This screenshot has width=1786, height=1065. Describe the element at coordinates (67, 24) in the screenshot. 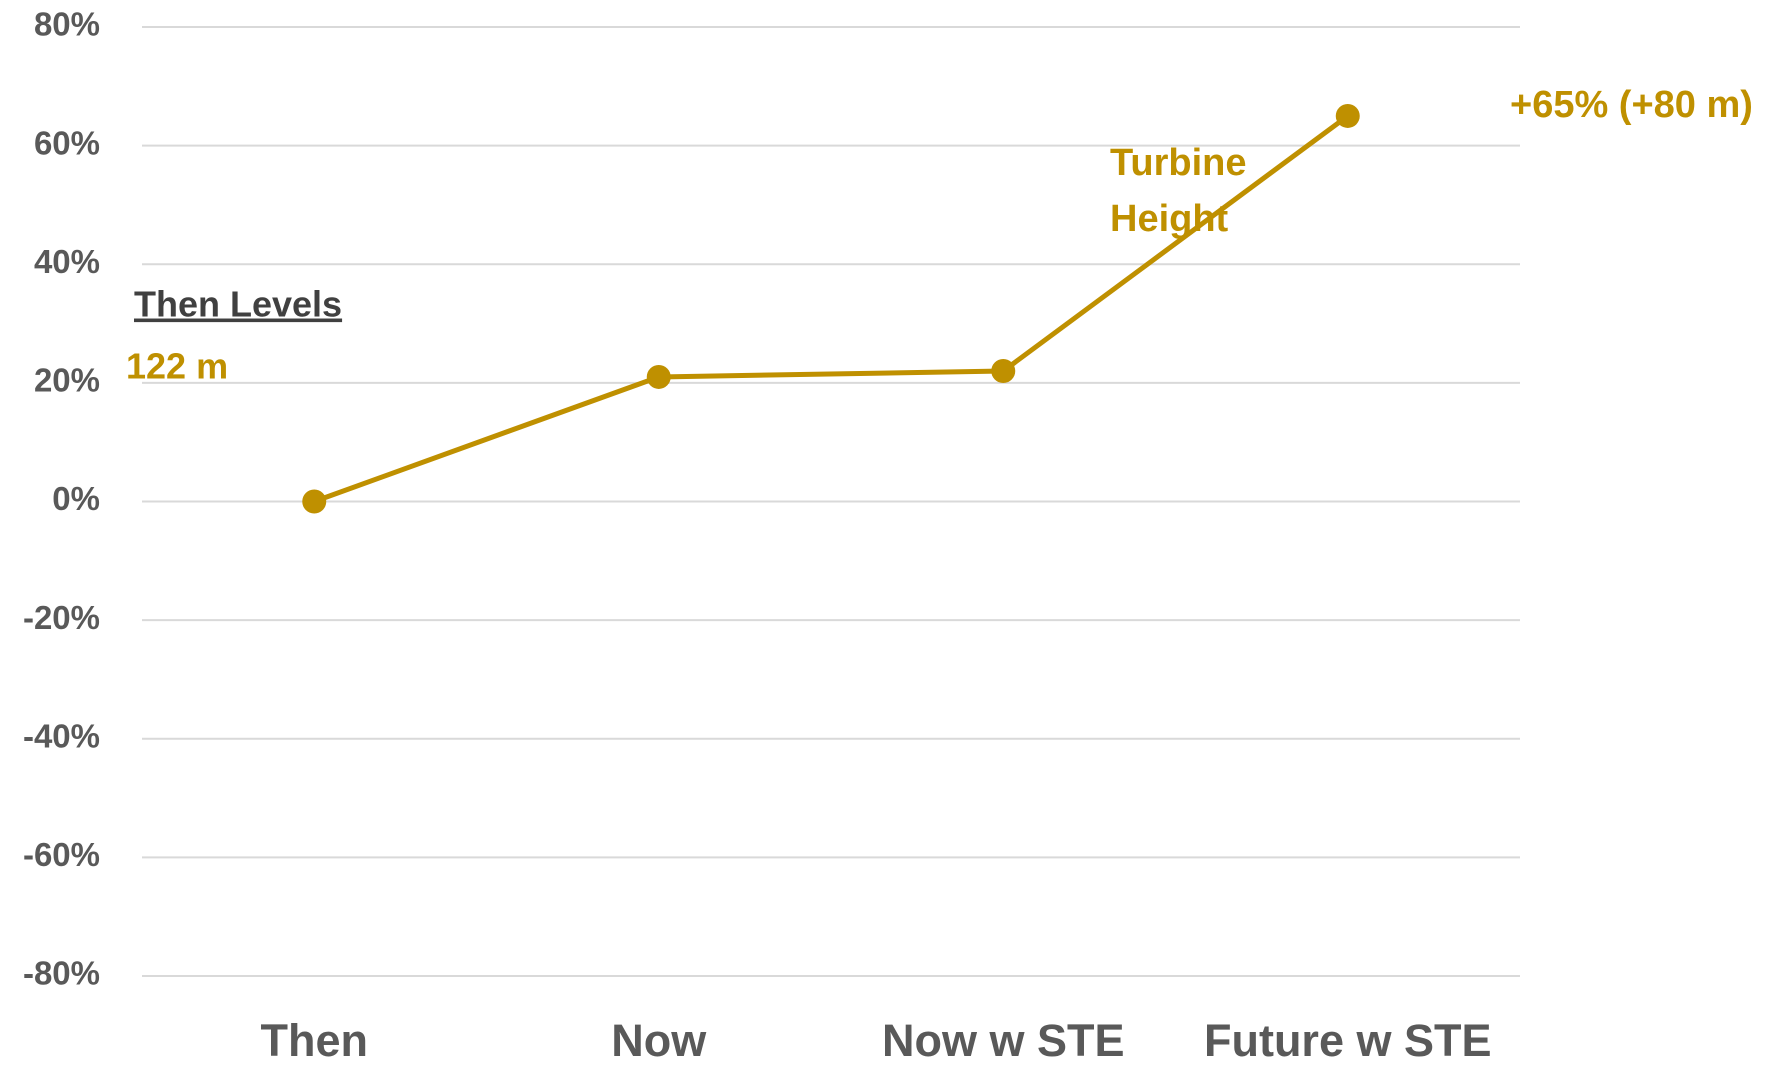

I see `y-tick-label: 80%` at that location.